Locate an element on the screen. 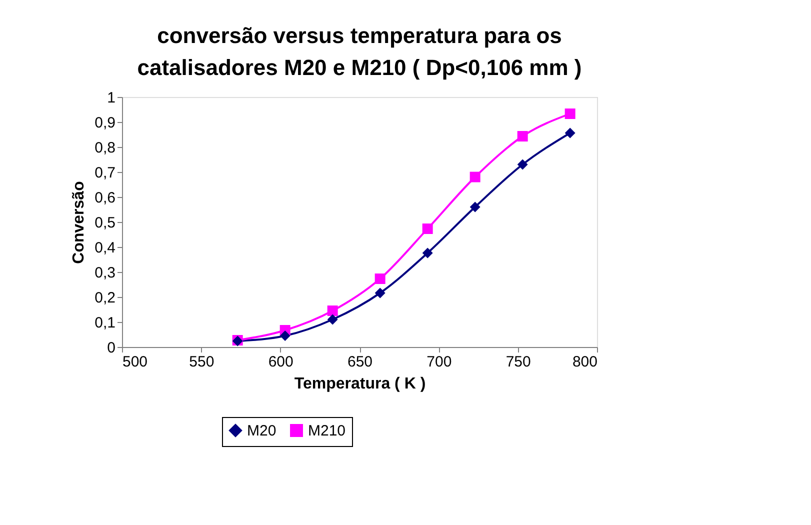 The image size is (811, 525). legend-label: M20 is located at coordinates (261, 431).